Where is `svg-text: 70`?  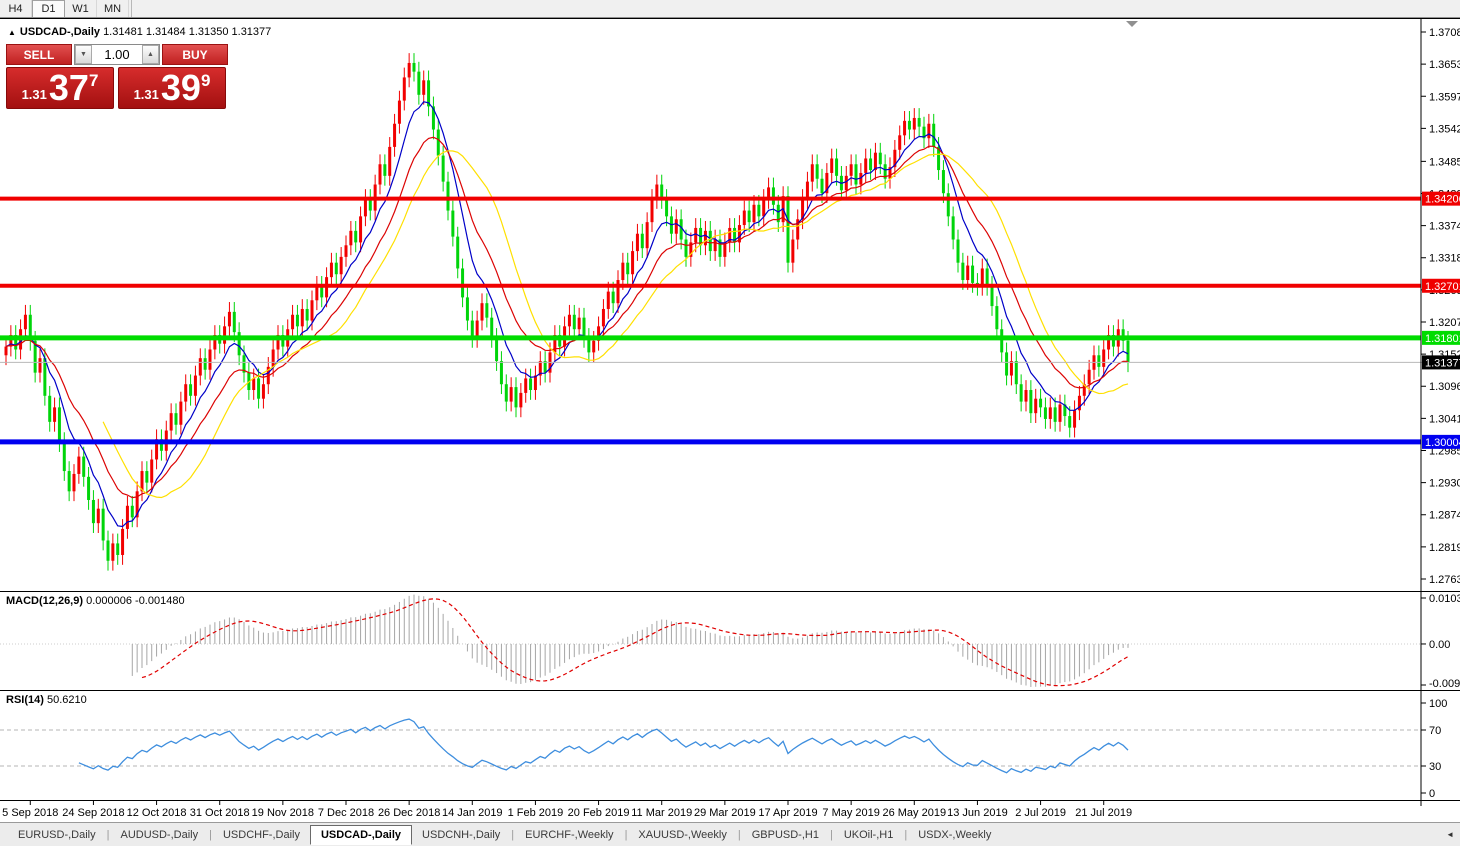
svg-text: 70 is located at coordinates (1435, 731).